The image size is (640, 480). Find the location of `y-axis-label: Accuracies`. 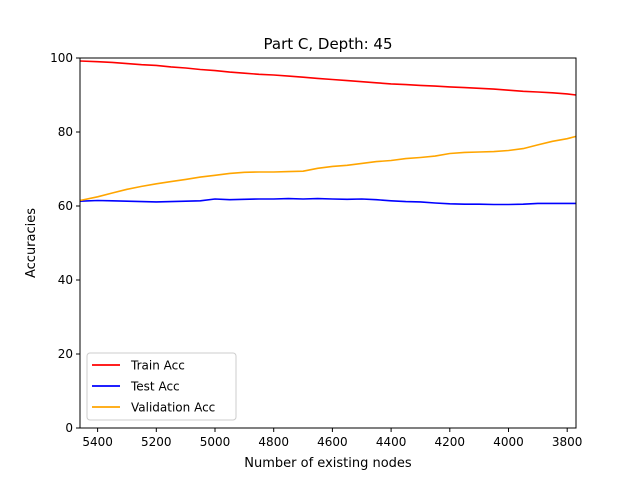

y-axis-label: Accuracies is located at coordinates (31, 243).